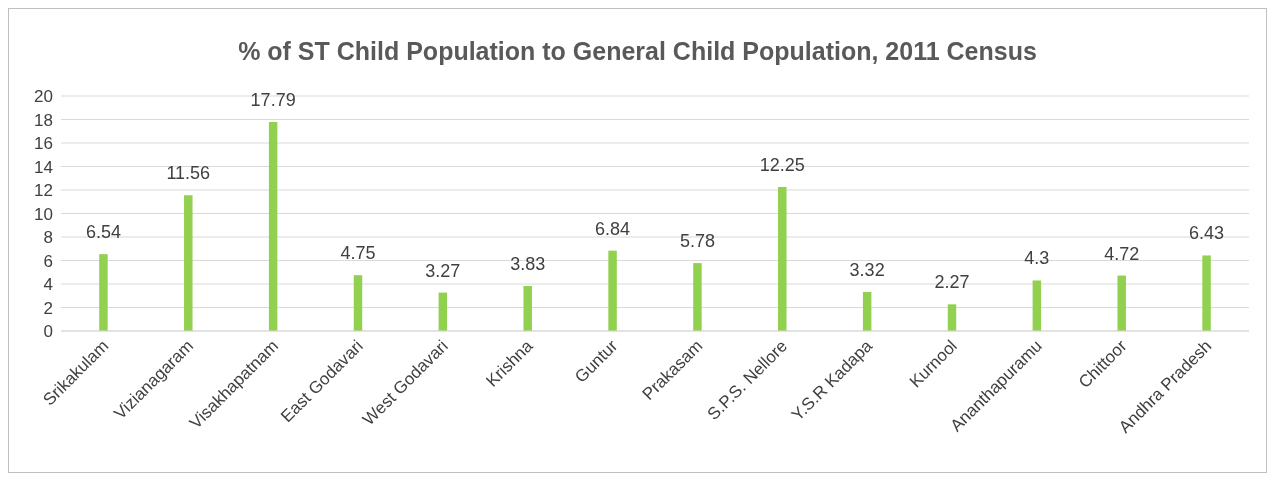  Describe the element at coordinates (637, 51) in the screenshot. I see `chart-title: % of ST Child Population to General Child Population, 2011 Census` at that location.